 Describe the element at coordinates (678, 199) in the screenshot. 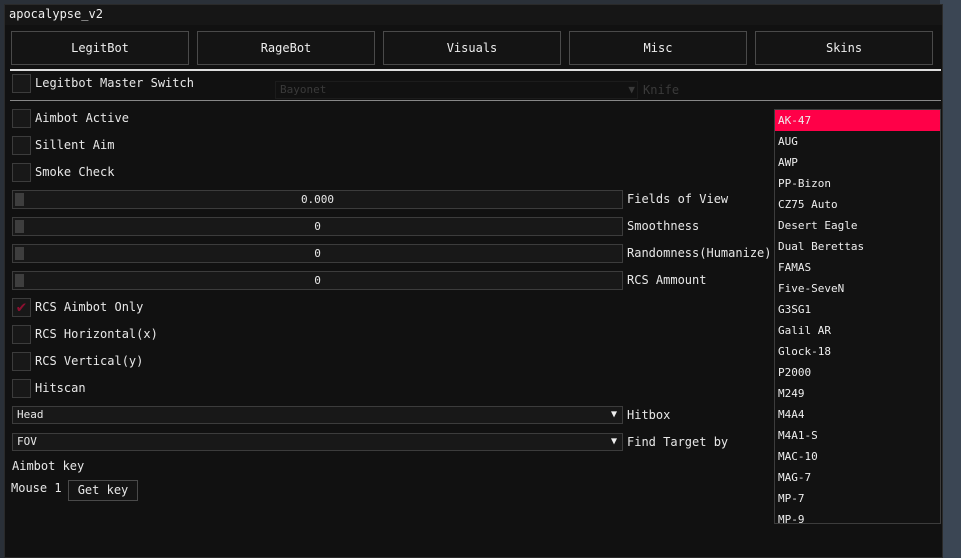

I see `fov-label: Fields of View` at that location.